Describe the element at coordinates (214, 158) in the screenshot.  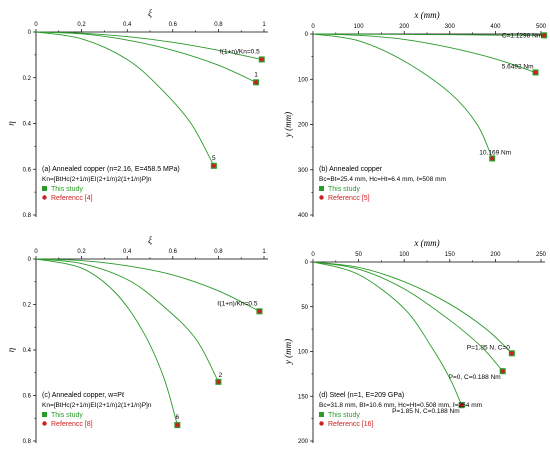
I see `series-label: 5` at that location.